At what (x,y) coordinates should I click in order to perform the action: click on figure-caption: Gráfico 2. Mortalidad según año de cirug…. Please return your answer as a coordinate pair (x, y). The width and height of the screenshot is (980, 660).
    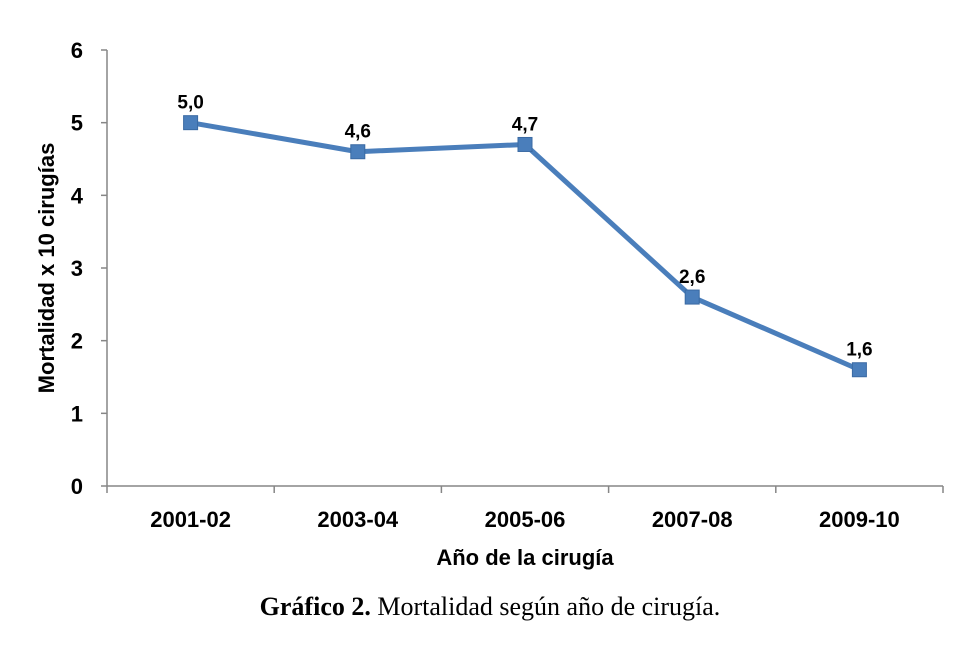
    Looking at the image, I should click on (490, 607).